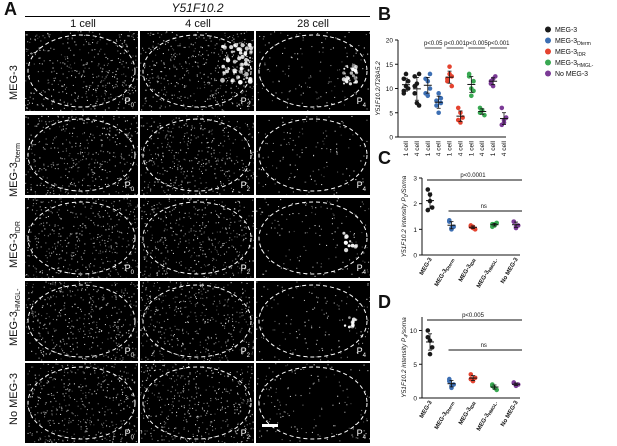 Image resolution: width=617 pixels, height=446 pixels. I want to click on row-label-meg3-dterm: MEG-3Dterm, so click(15, 170).